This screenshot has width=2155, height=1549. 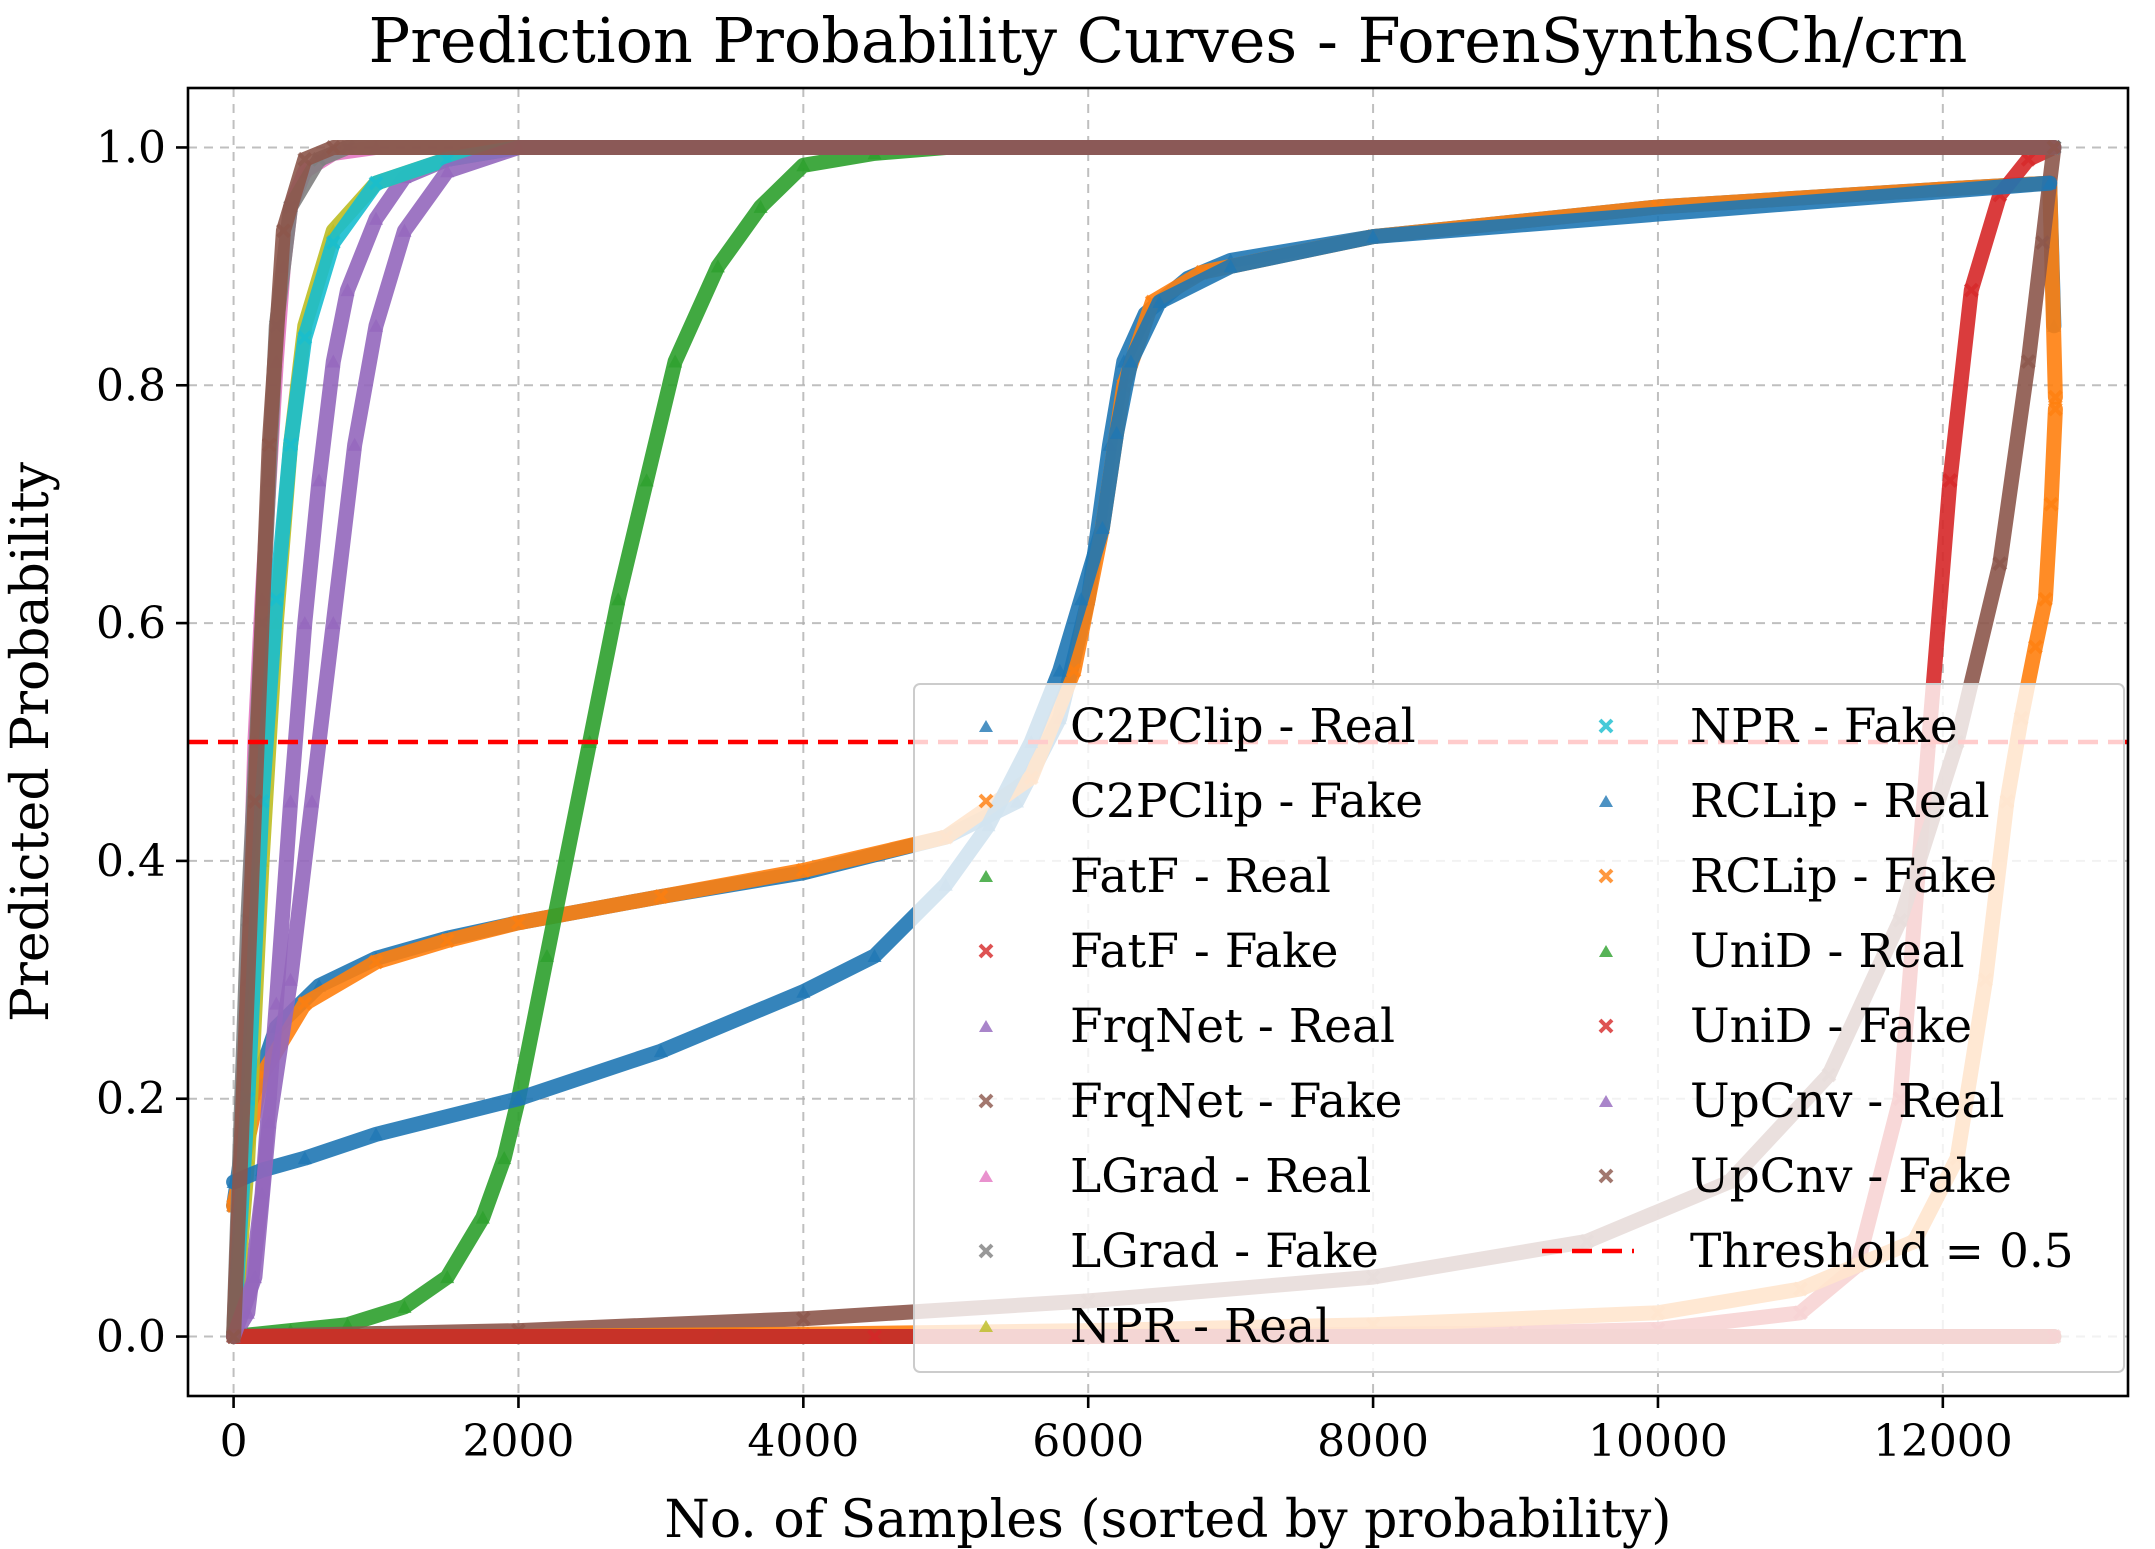 I want to click on x-tick-label: 12000, so click(x=1943, y=1441).